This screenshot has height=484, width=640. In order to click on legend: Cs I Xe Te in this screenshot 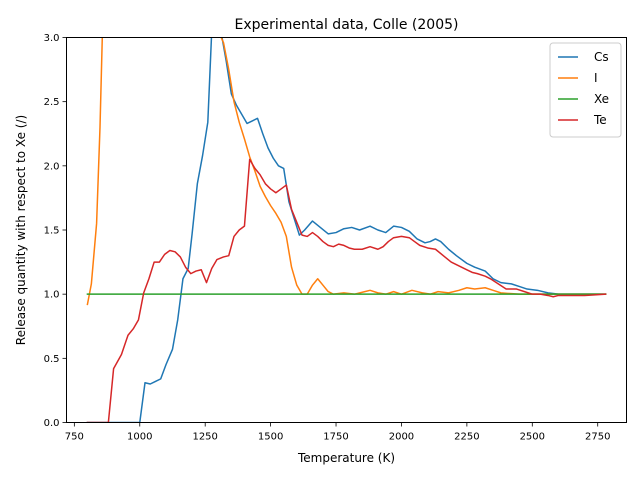, I will do `click(585, 90)`.